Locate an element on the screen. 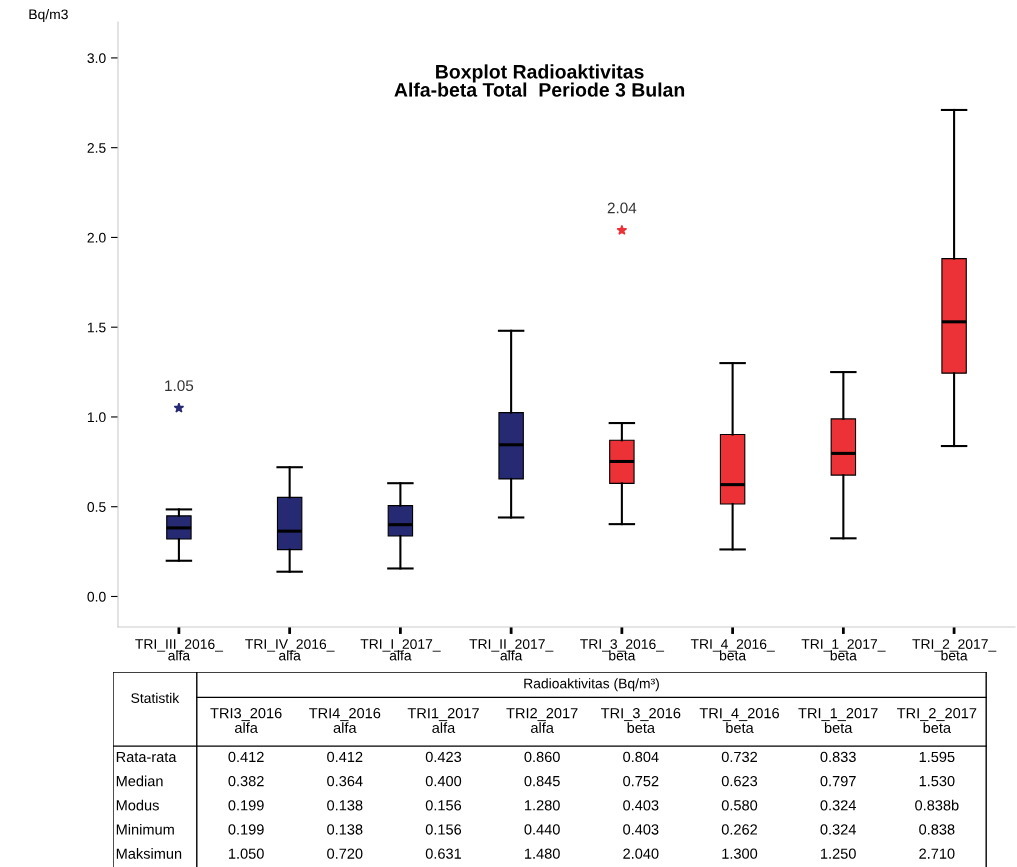 Image resolution: width=1017 pixels, height=867 pixels. y-tick-label: 3.0 is located at coordinates (96, 58).